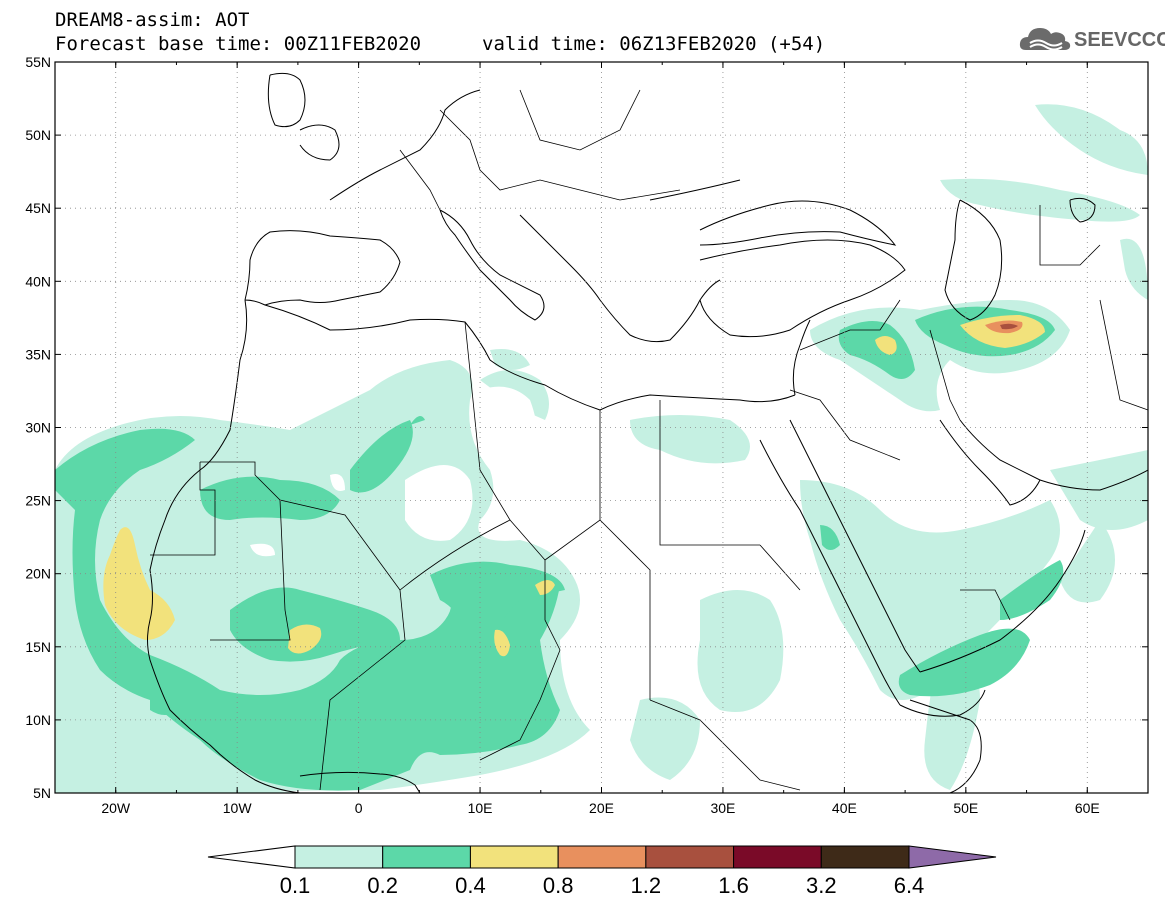  What do you see at coordinates (152, 20) in the screenshot?
I see `map-title: DREAM8-assim: AOT` at bounding box center [152, 20].